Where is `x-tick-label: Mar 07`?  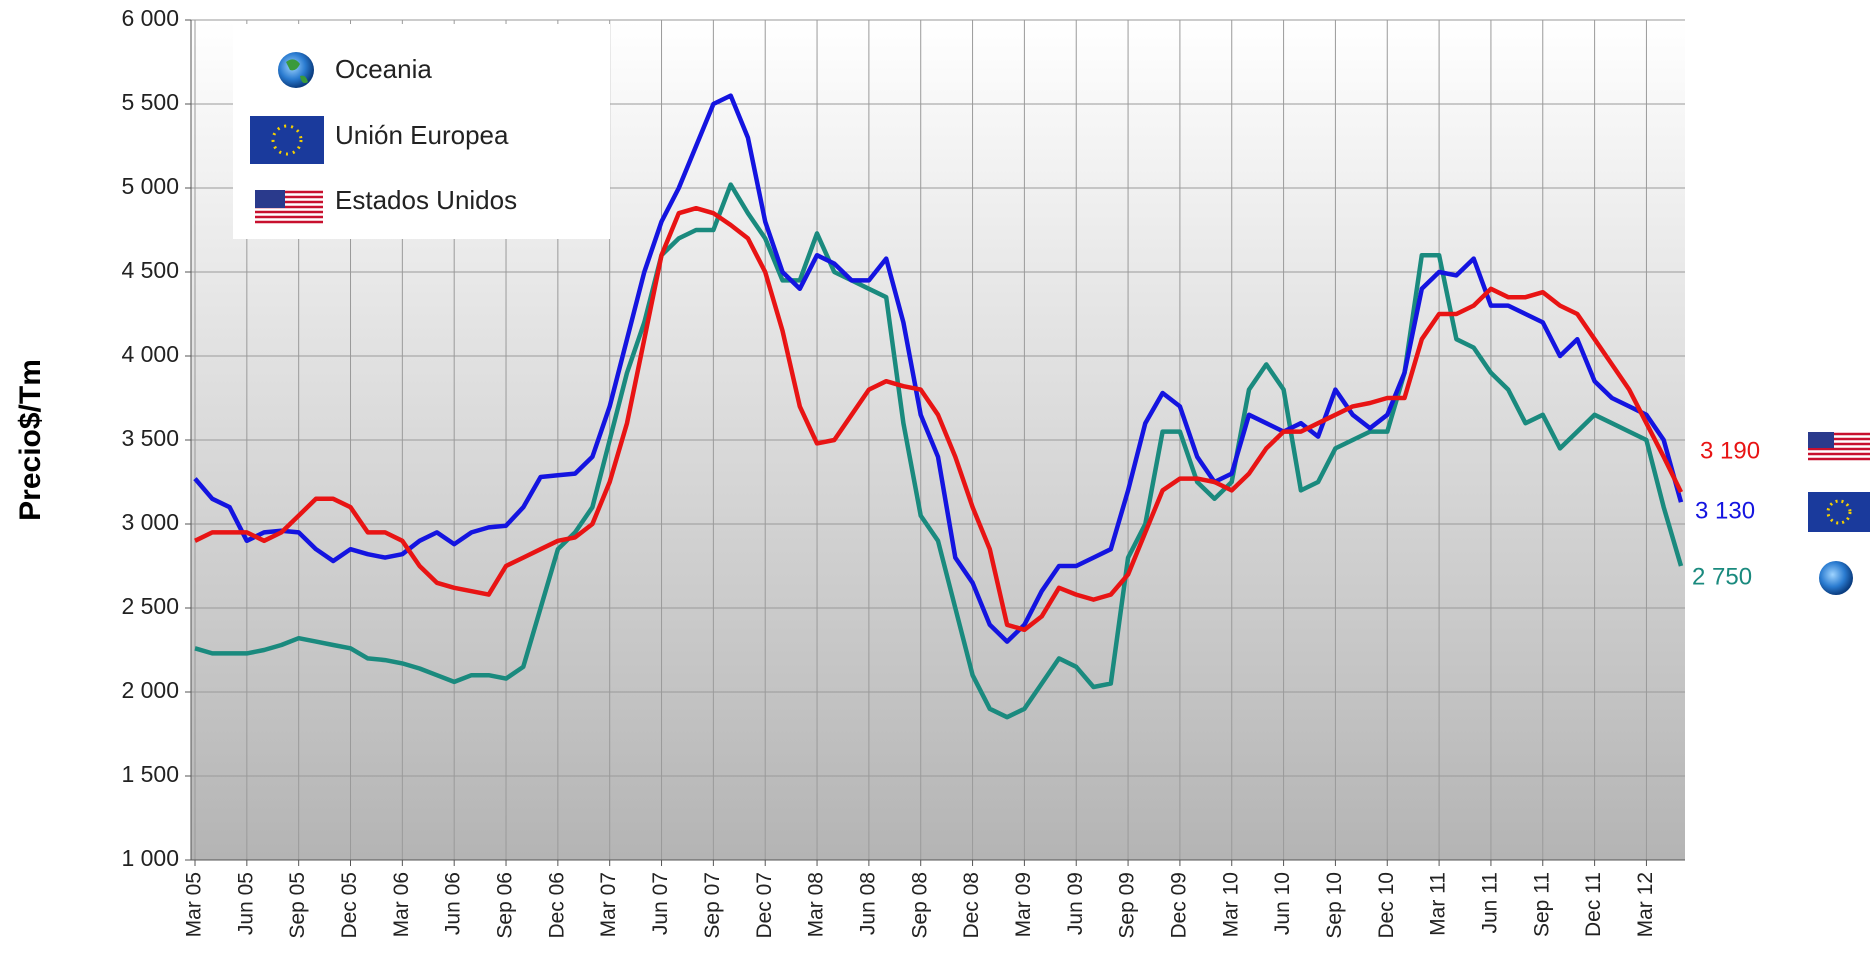
x-tick-label: Mar 07 is located at coordinates (608, 904).